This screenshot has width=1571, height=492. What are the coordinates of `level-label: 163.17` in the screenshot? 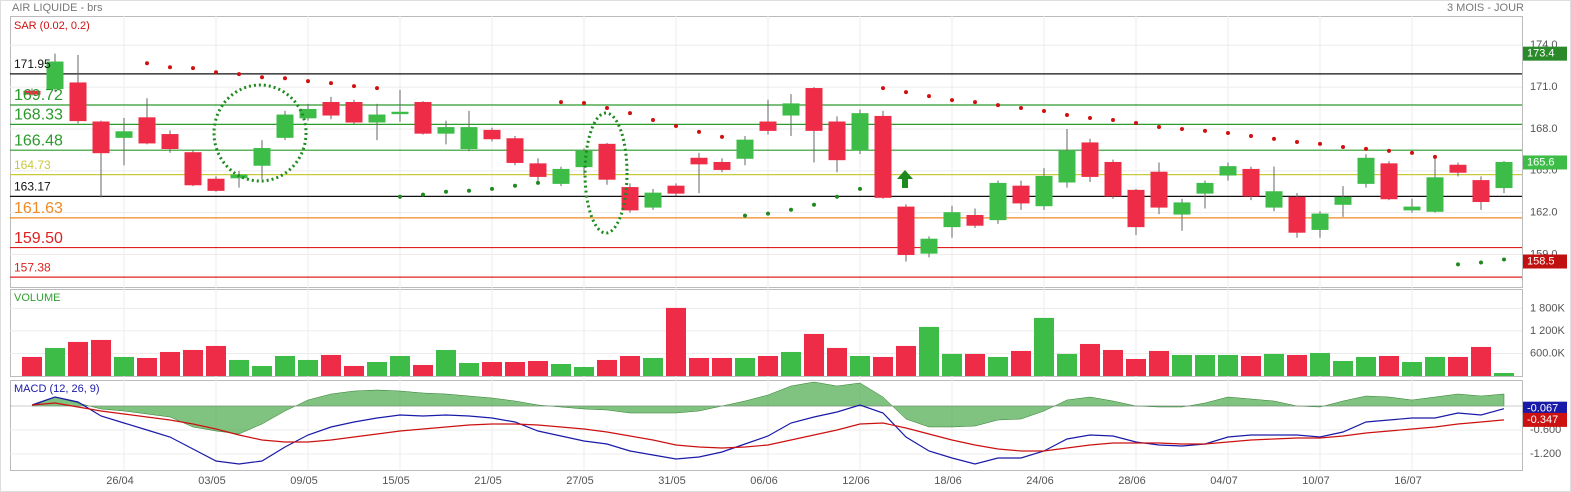 It's located at (32, 187).